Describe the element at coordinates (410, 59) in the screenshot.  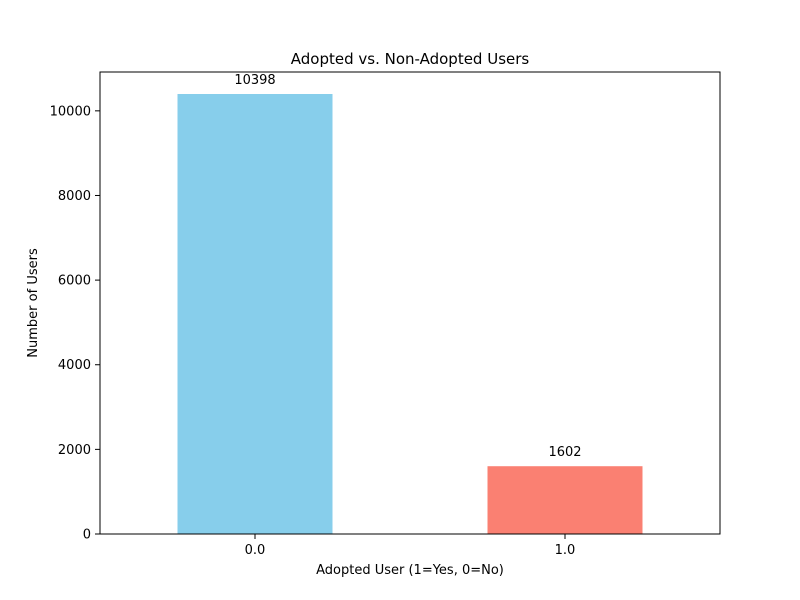
I see `chart-title: Adopted vs. Non-Adopted Users` at that location.